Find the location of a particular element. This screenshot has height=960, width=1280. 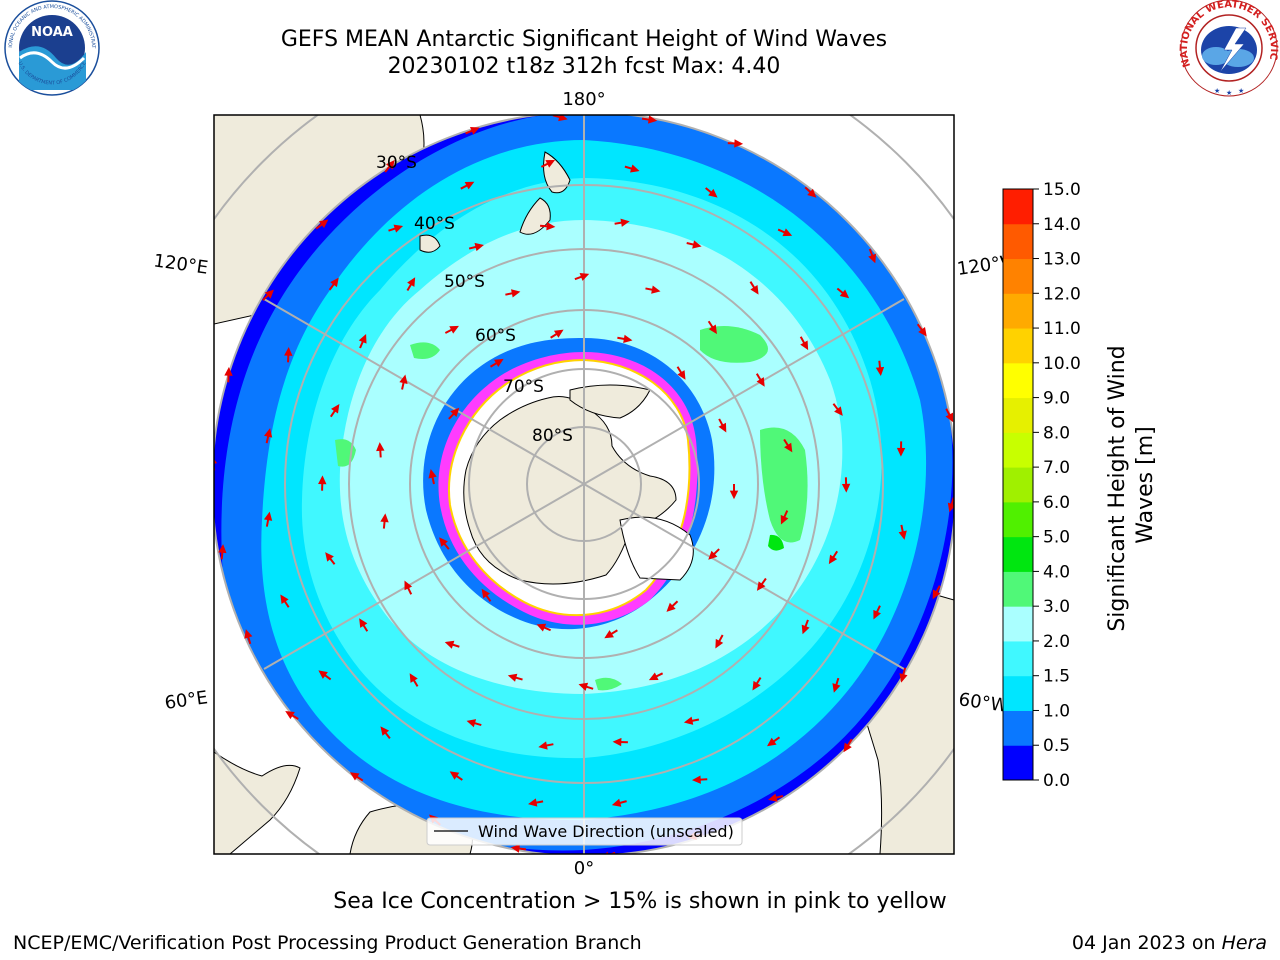

noaa-logo-text: NOAA is located at coordinates (52, 32).